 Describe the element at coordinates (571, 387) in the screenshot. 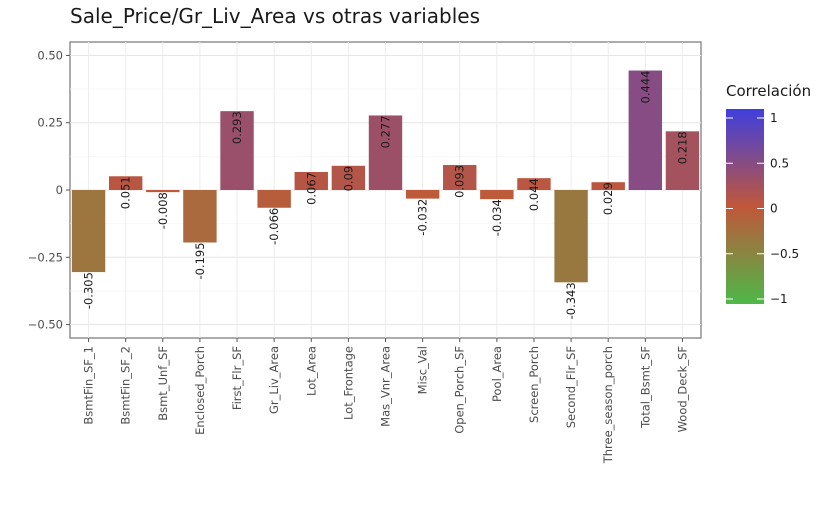

I see `x-tick-label: Second_Flr_SF` at that location.